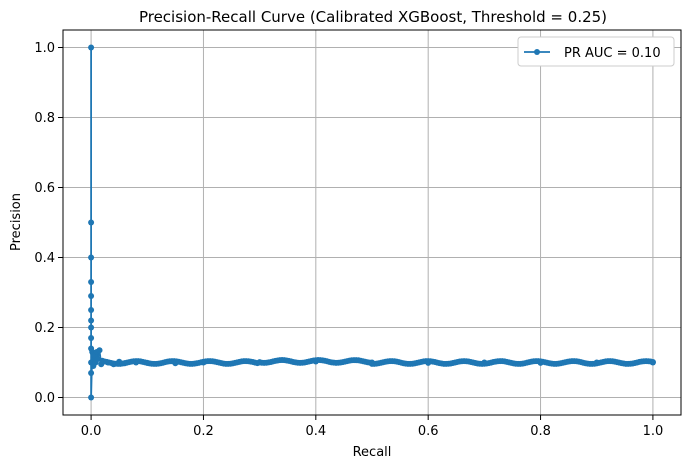 Image resolution: width=691 pixels, height=468 pixels. I want to click on x-tick-label: 0.4, so click(315, 431).